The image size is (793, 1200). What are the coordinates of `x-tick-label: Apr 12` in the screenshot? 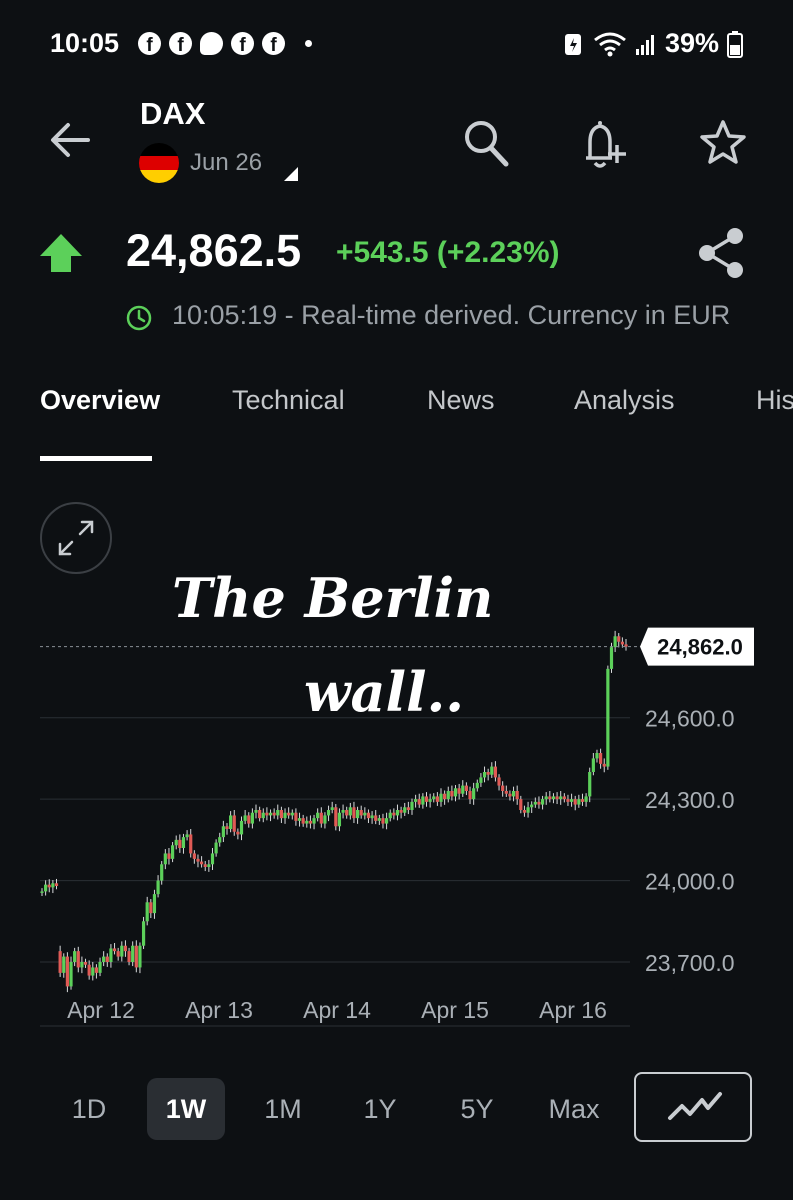 It's located at (101, 1010).